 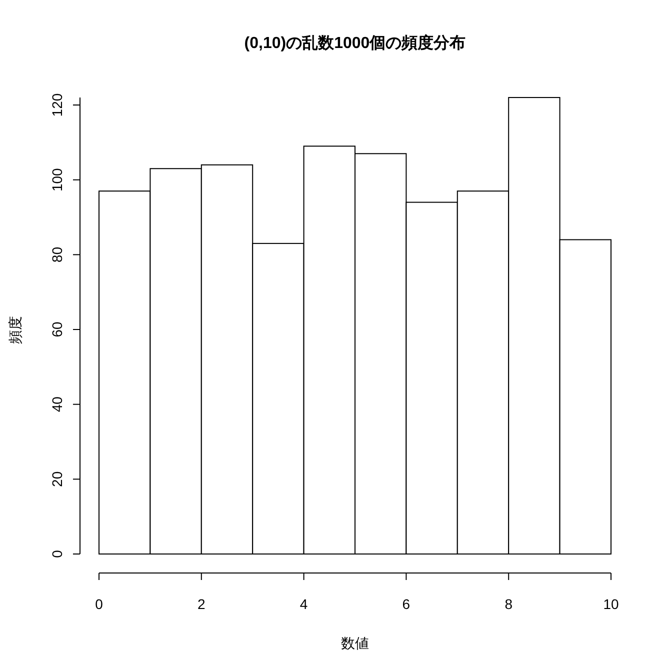 I want to click on y-tick-label: 40, so click(x=57, y=404).